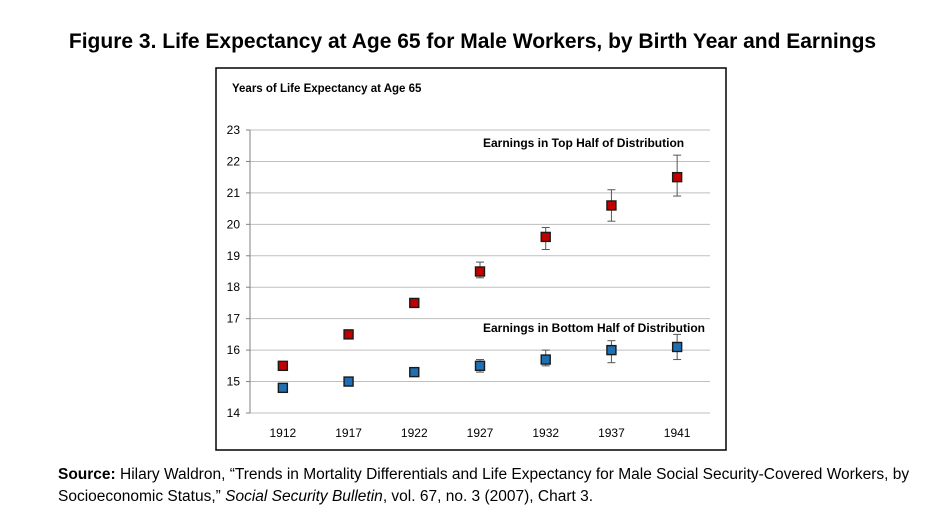 This screenshot has height=526, width=945. What do you see at coordinates (583, 143) in the screenshot?
I see `legend-top-half: Earnings in Top Half of Distribution` at bounding box center [583, 143].